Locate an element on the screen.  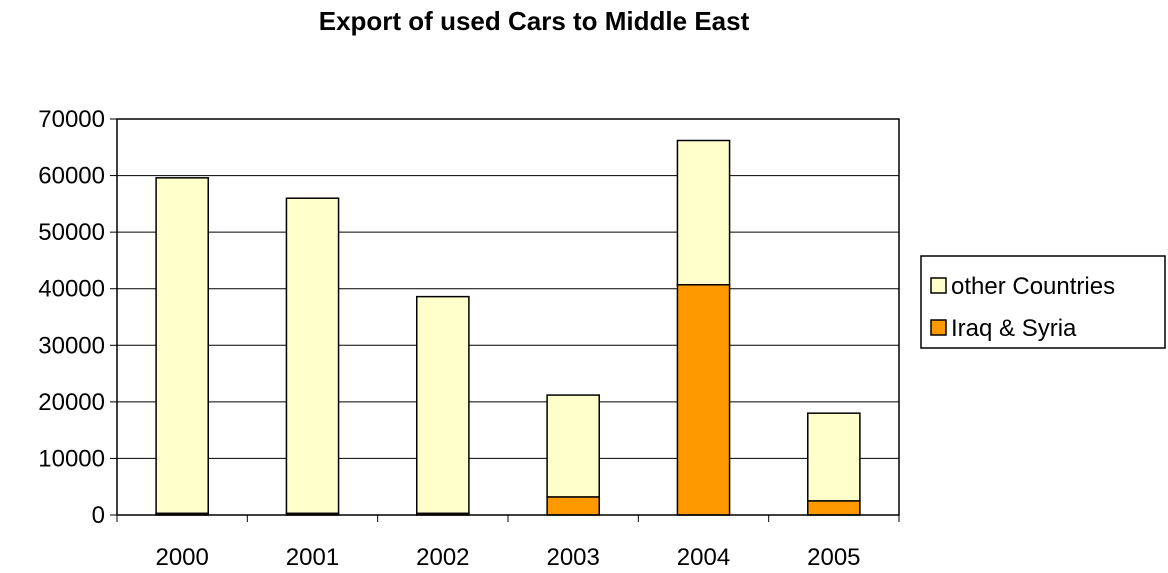
x-tick-label: 2005 is located at coordinates (833, 557).